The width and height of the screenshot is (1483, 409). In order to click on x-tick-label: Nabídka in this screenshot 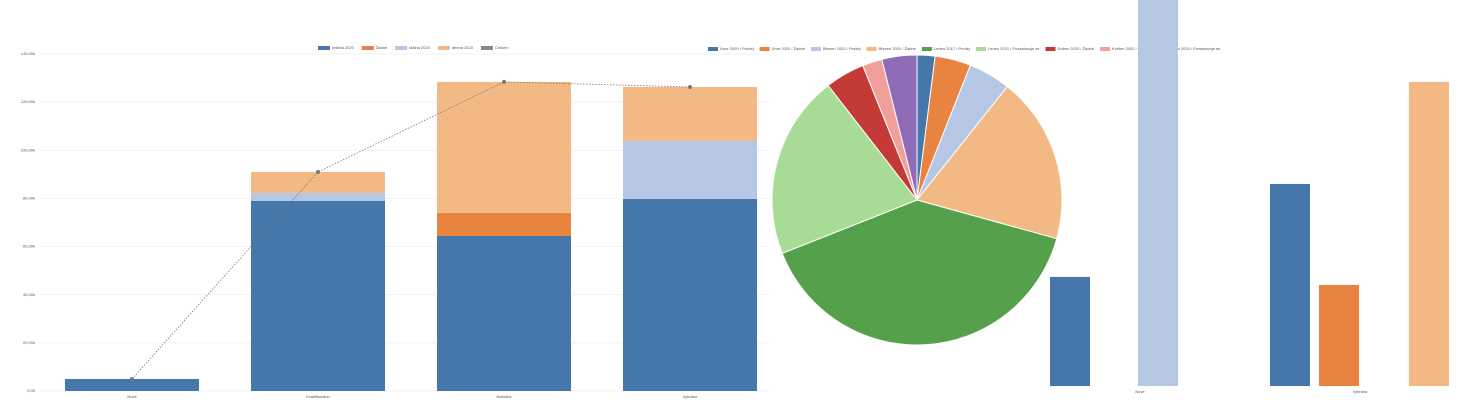, I will do `click(505, 396)`.